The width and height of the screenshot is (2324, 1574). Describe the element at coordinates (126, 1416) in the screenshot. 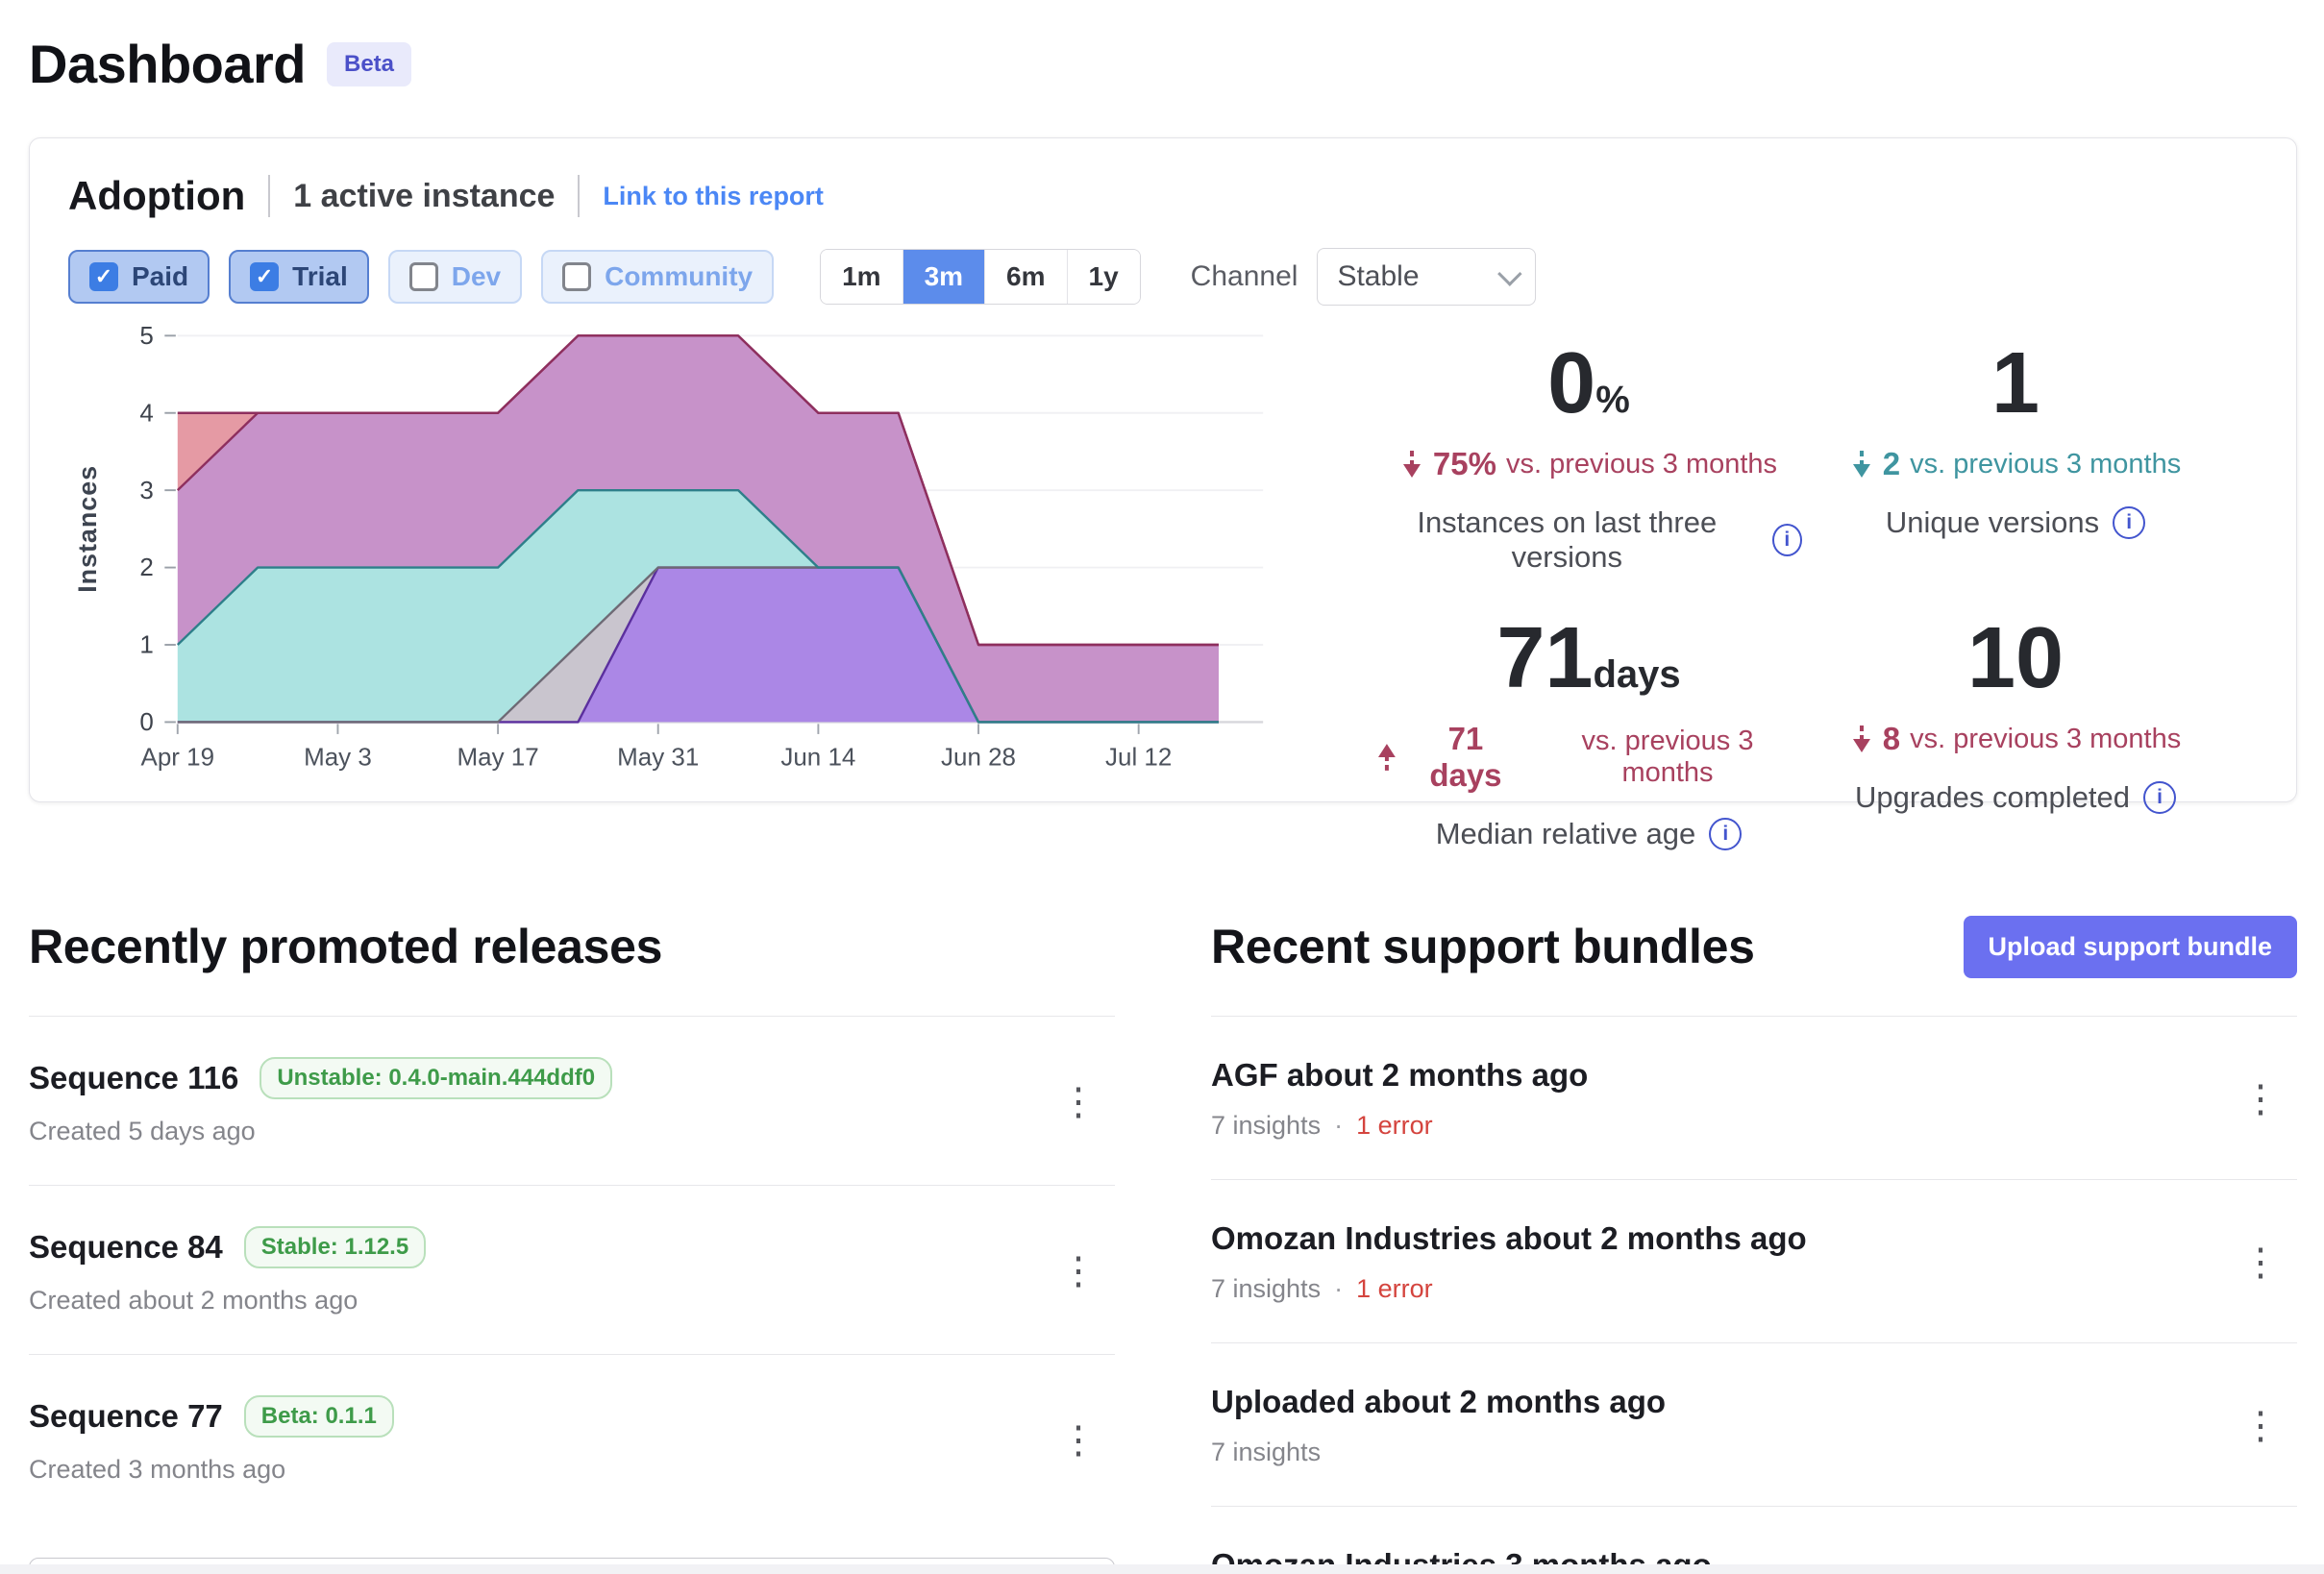

I see `release-title: Sequence 77` at that location.